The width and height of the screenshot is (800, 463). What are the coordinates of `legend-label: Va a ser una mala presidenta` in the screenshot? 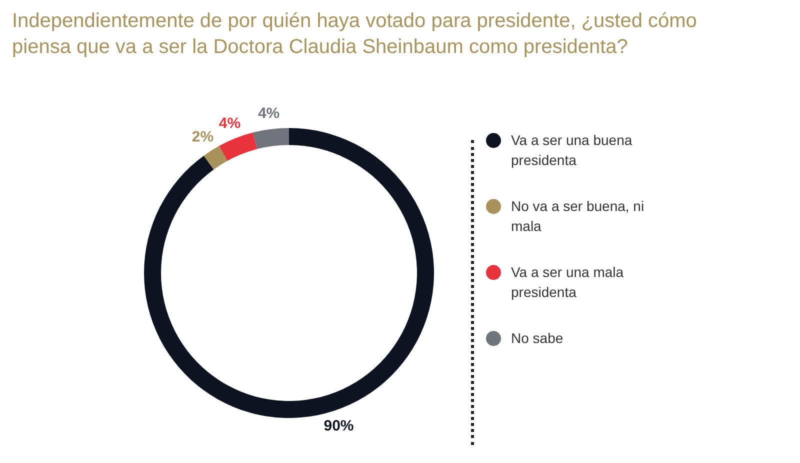 It's located at (568, 282).